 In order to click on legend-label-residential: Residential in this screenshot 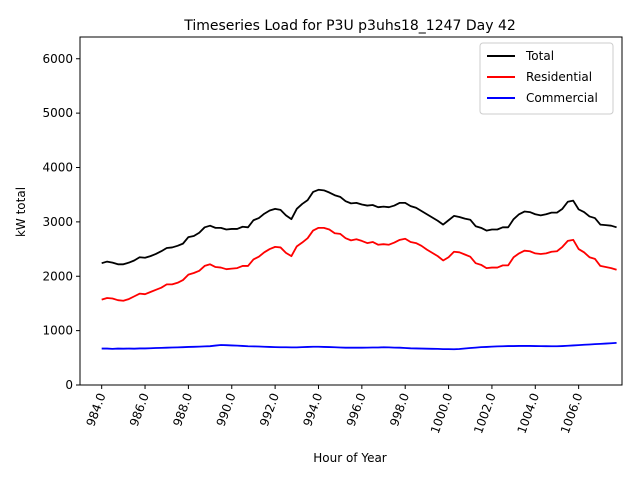, I will do `click(559, 77)`.